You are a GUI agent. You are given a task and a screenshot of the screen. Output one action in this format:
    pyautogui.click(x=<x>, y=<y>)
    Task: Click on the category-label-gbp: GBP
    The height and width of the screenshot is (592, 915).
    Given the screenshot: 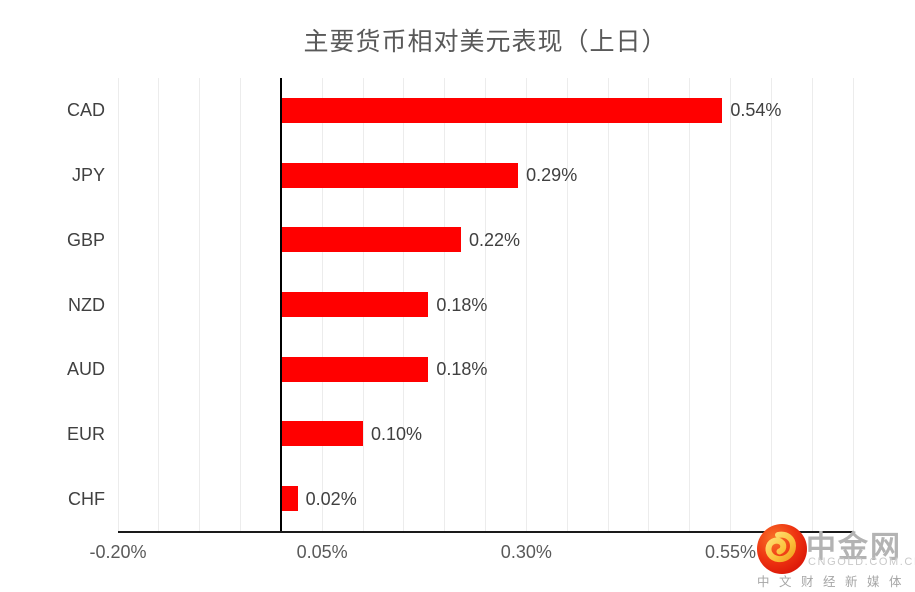 What is the action you would take?
    pyautogui.click(x=85, y=239)
    